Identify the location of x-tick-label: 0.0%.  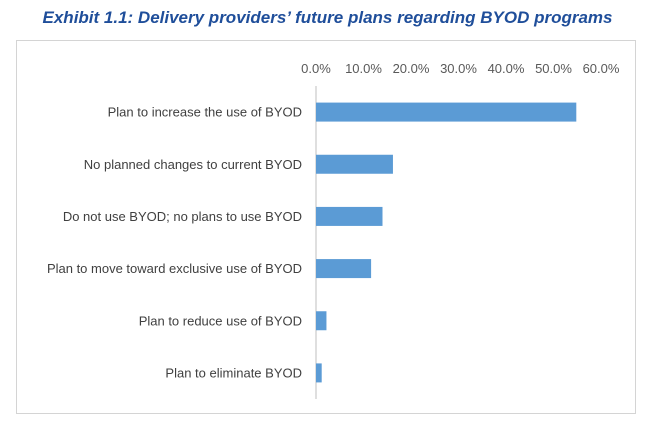
(316, 68).